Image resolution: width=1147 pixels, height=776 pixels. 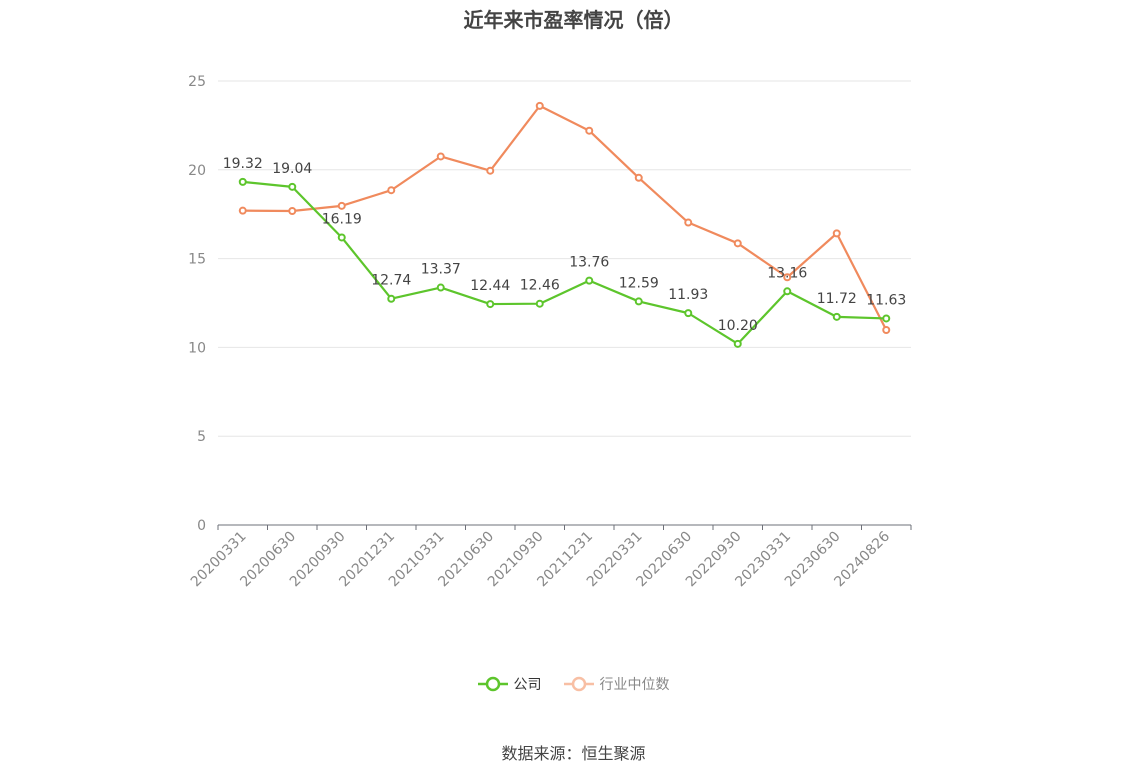 What do you see at coordinates (564, 262) in the screenshot?
I see `series-line` at bounding box center [564, 262].